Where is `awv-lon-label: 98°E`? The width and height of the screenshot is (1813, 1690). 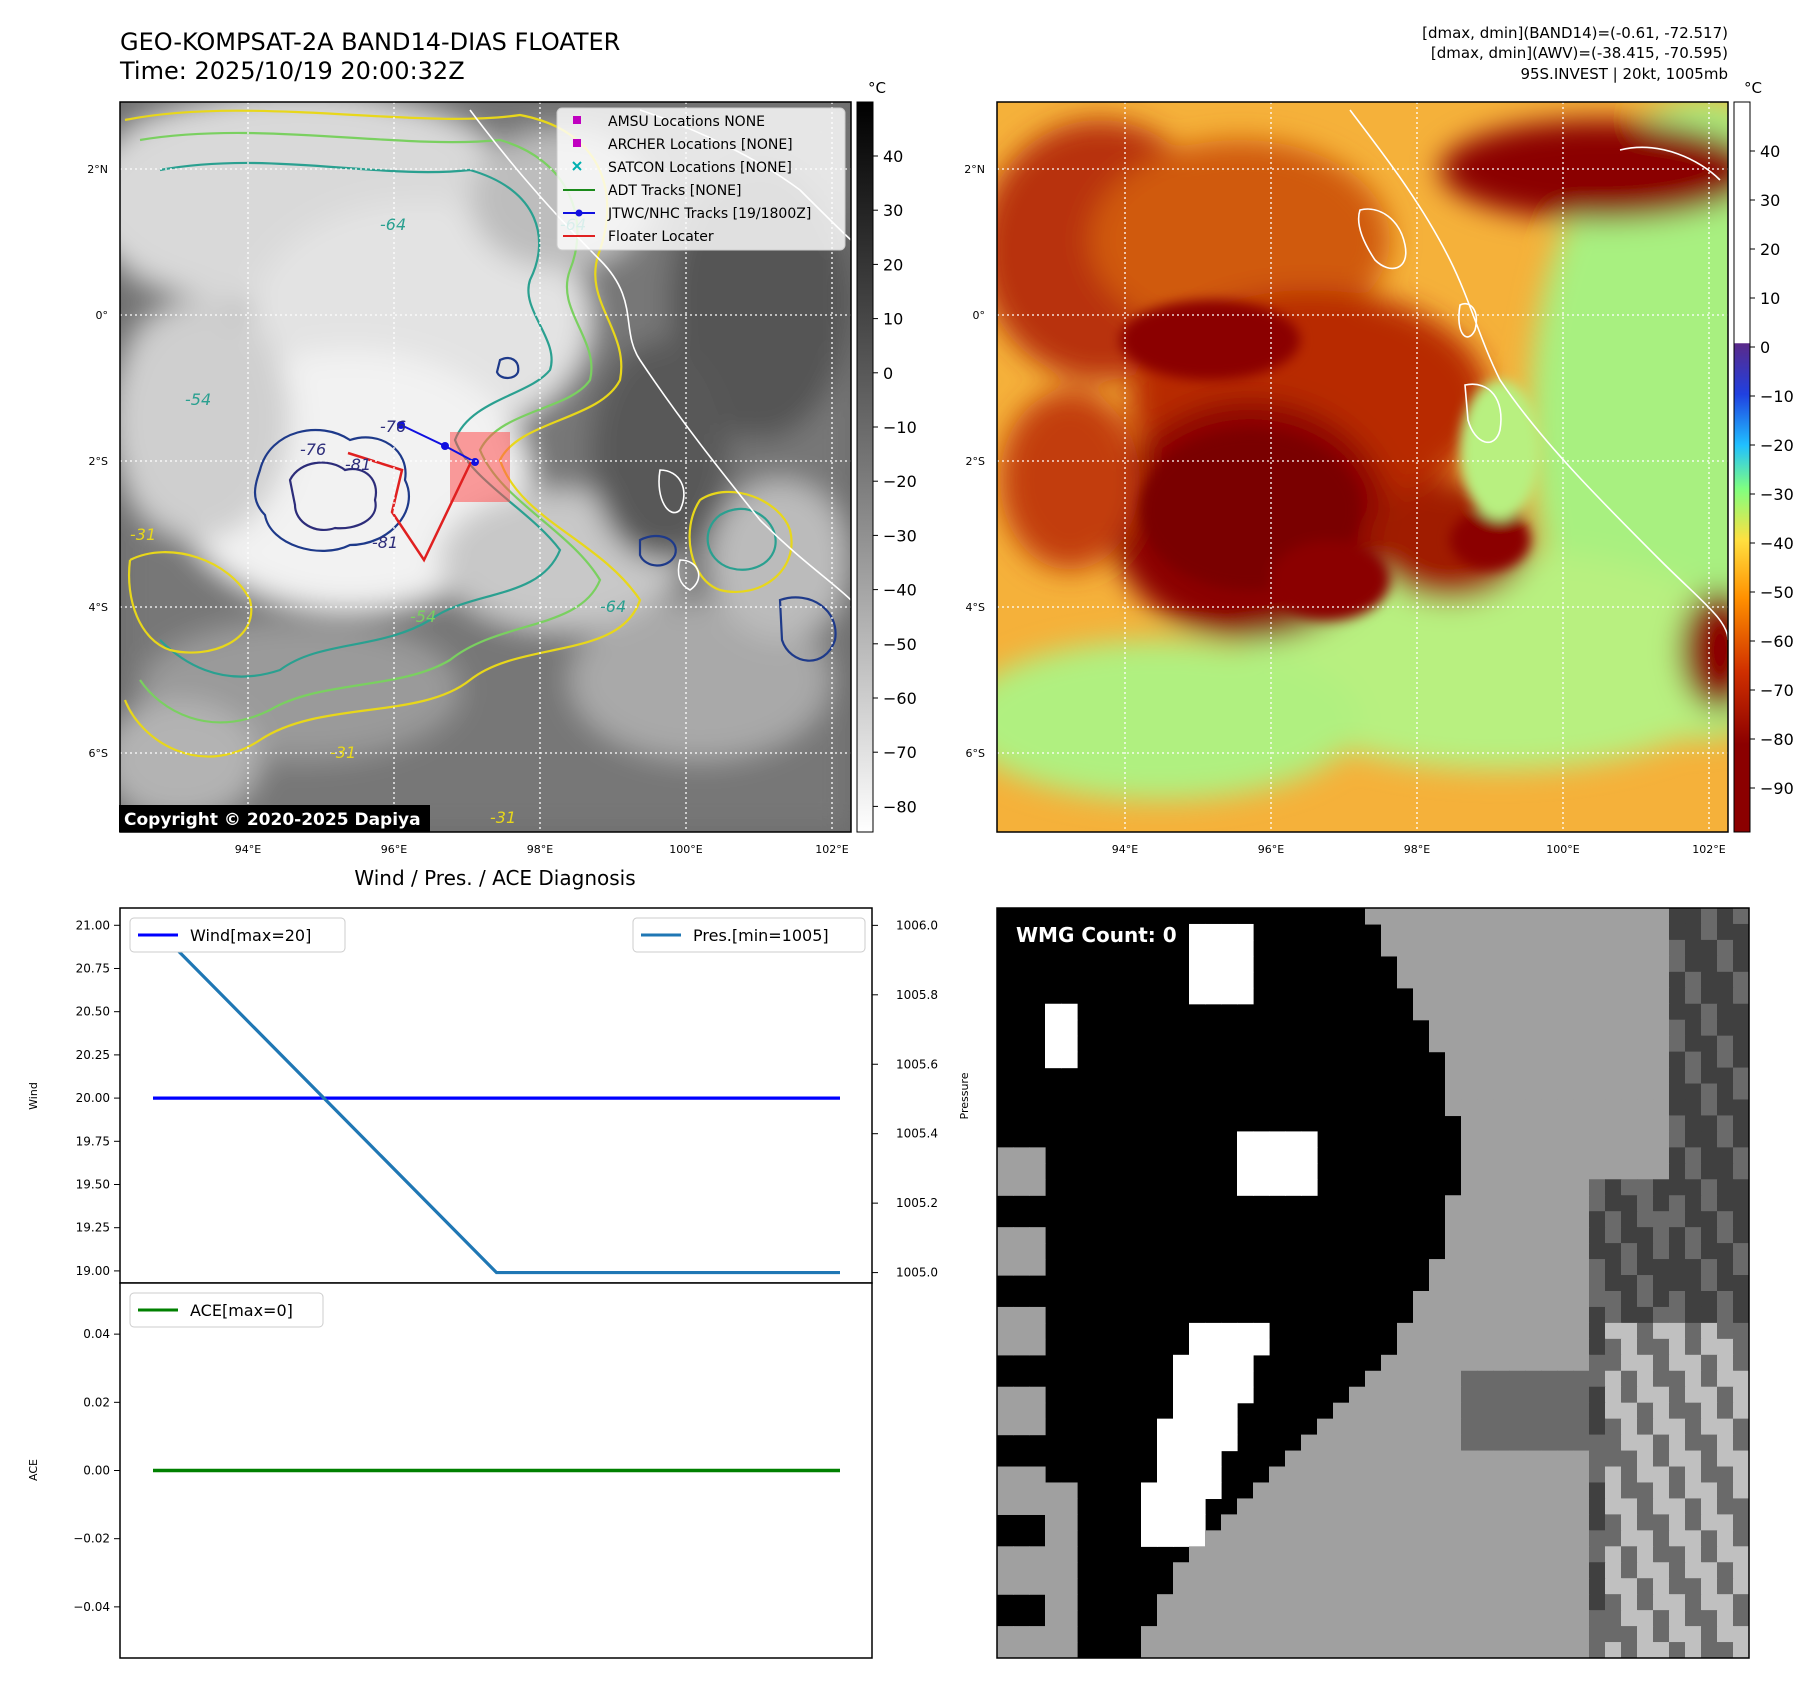
awv-lon-label: 98°E is located at coordinates (1417, 849).